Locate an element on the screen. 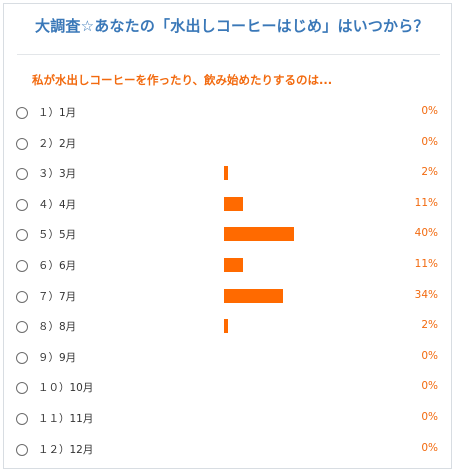 Image resolution: width=455 pixels, height=470 pixels. poll-option-11: １１）11月 0% is located at coordinates (227, 419).